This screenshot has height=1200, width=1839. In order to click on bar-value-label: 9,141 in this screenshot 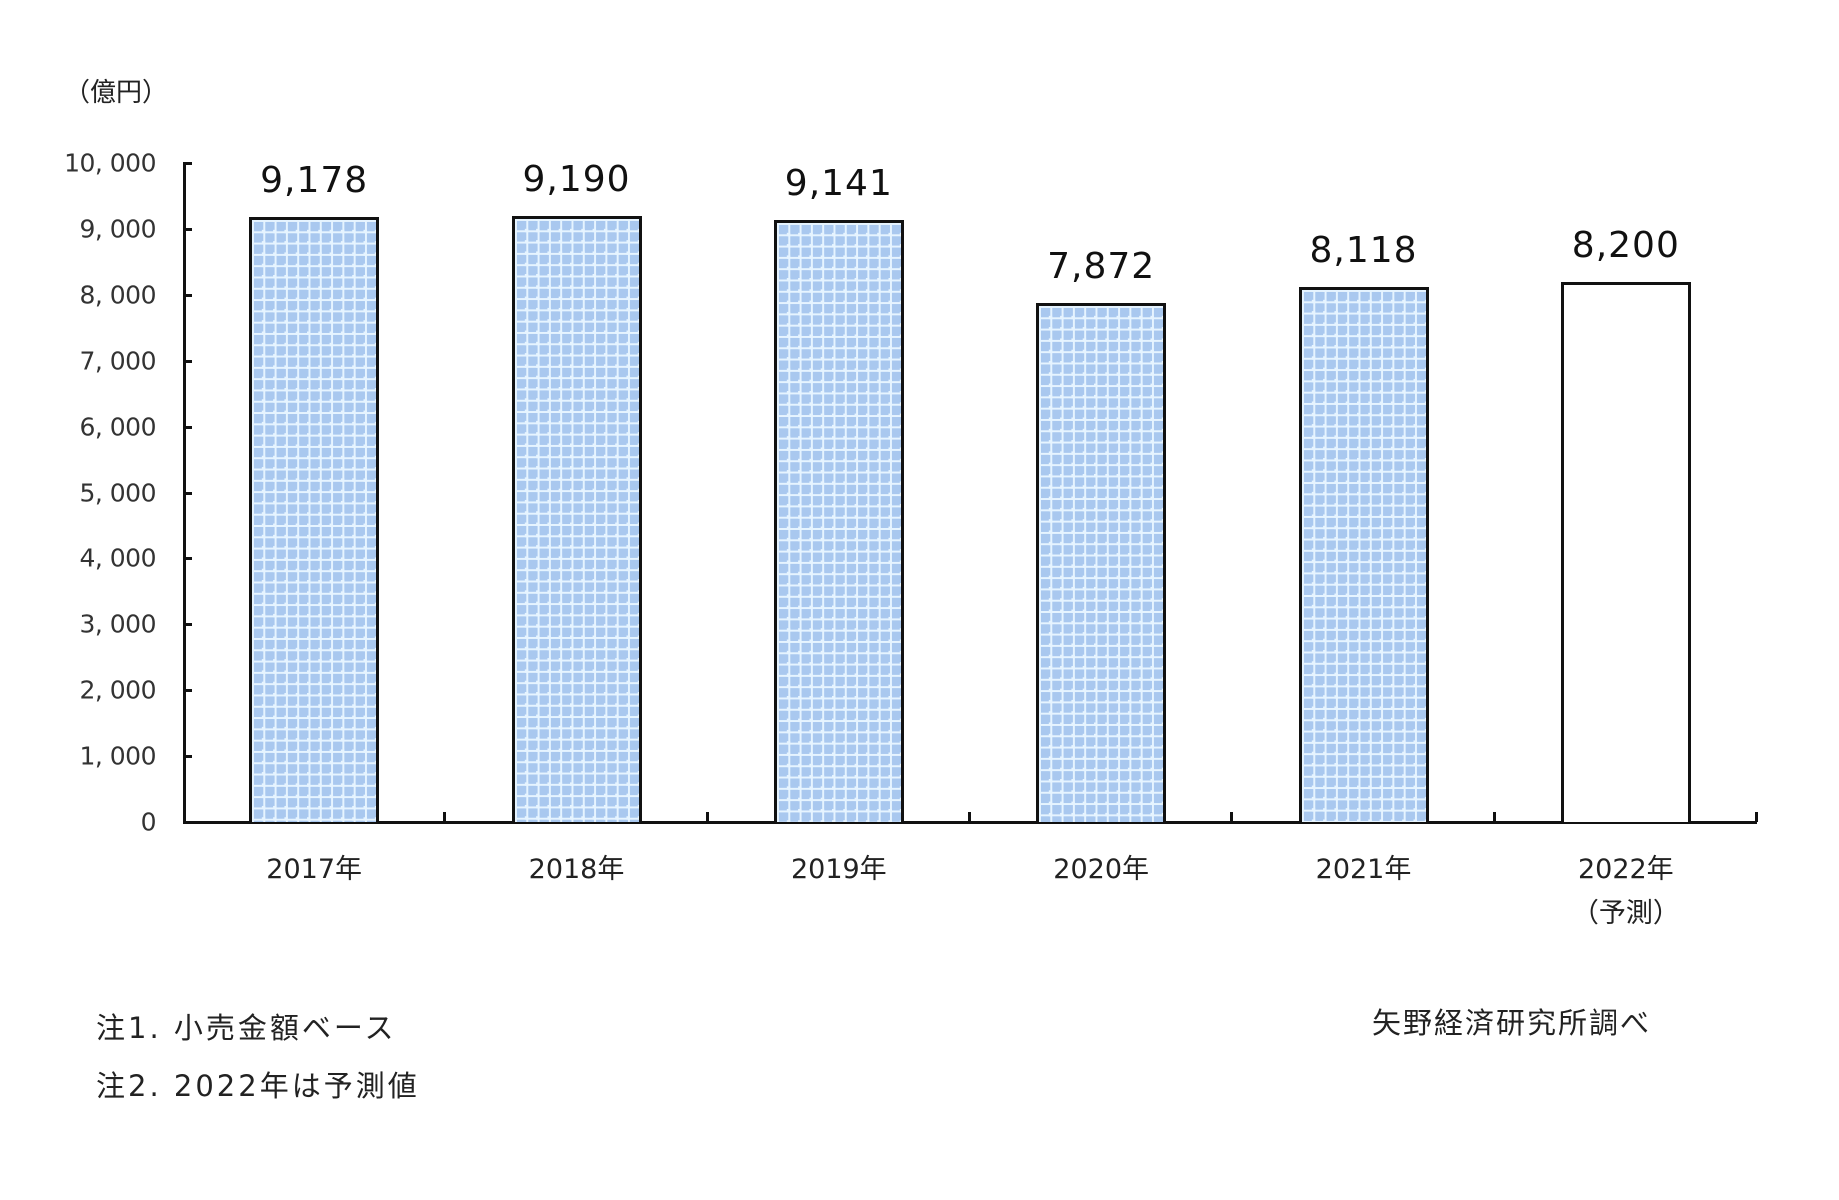, I will do `click(838, 183)`.